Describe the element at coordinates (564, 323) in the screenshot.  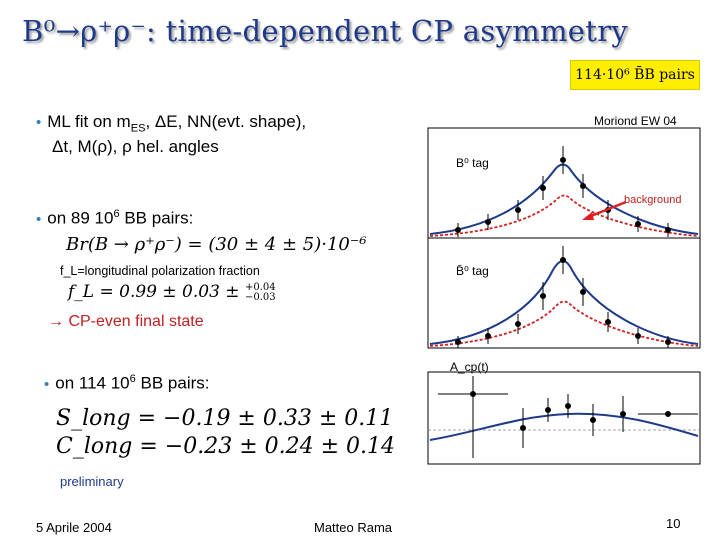
I see `mid-bkg-curve` at that location.